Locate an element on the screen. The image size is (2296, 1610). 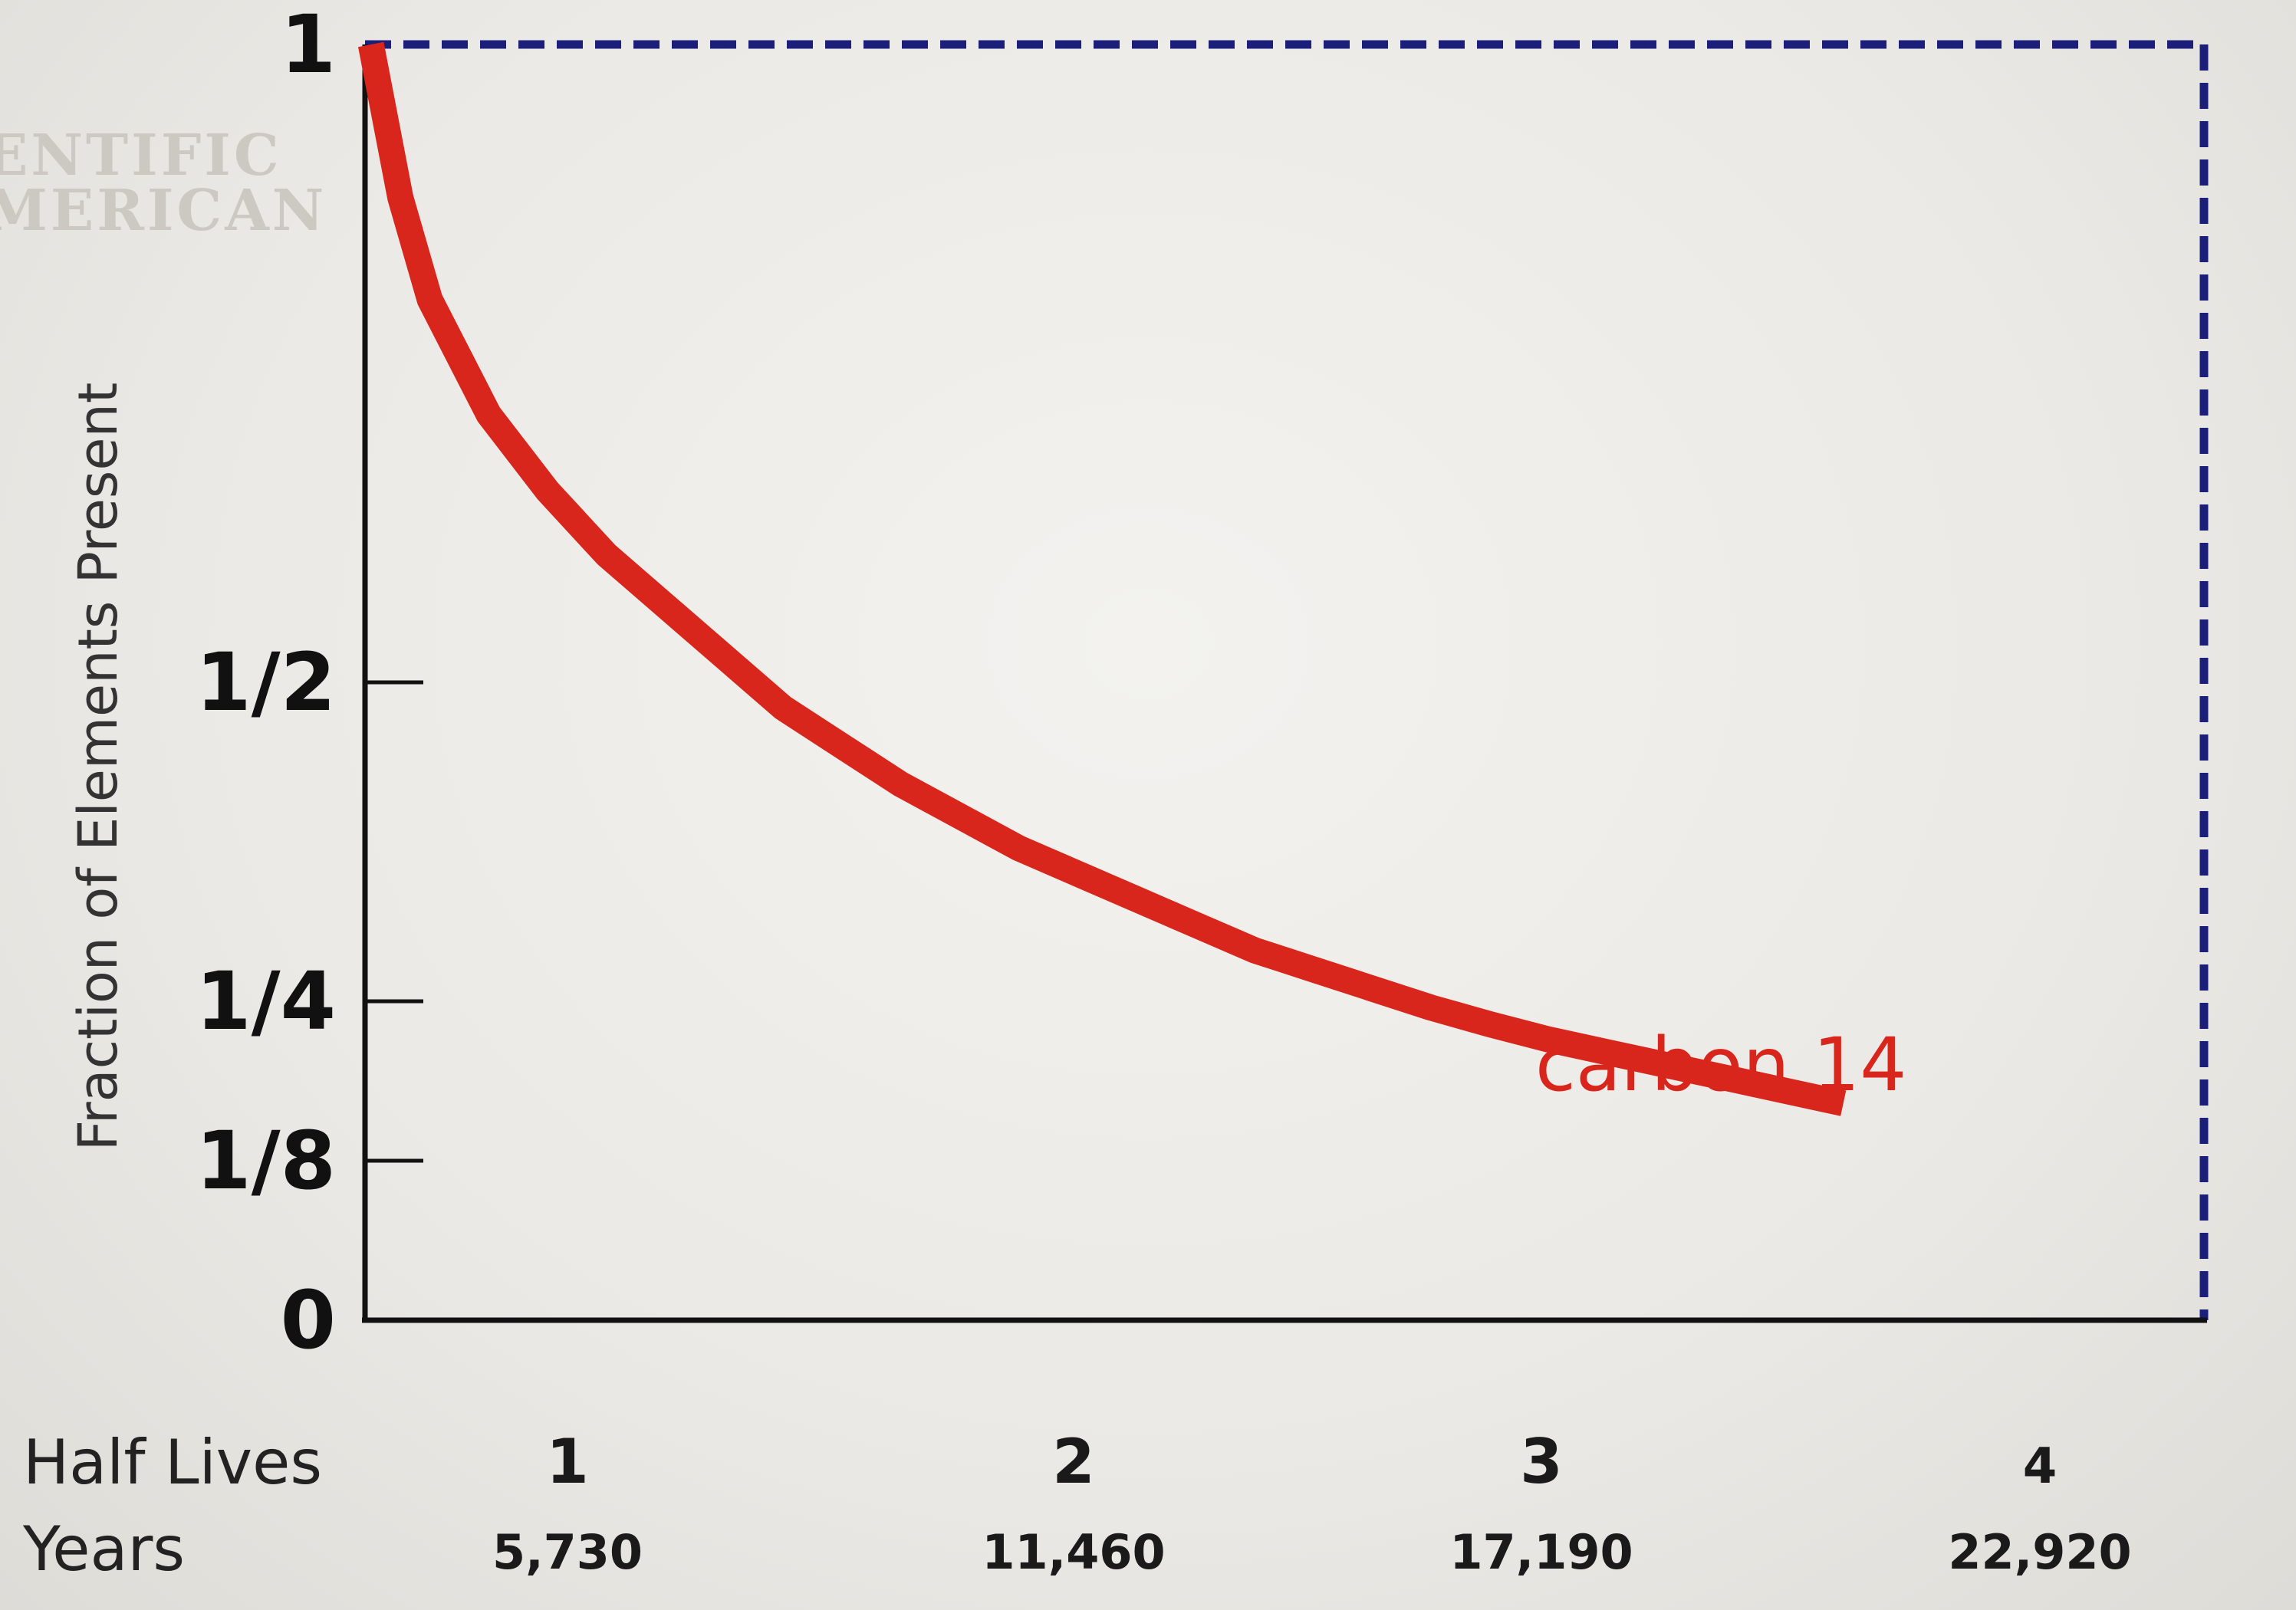
x-tick-label-years: 17,190 is located at coordinates (1541, 1552).